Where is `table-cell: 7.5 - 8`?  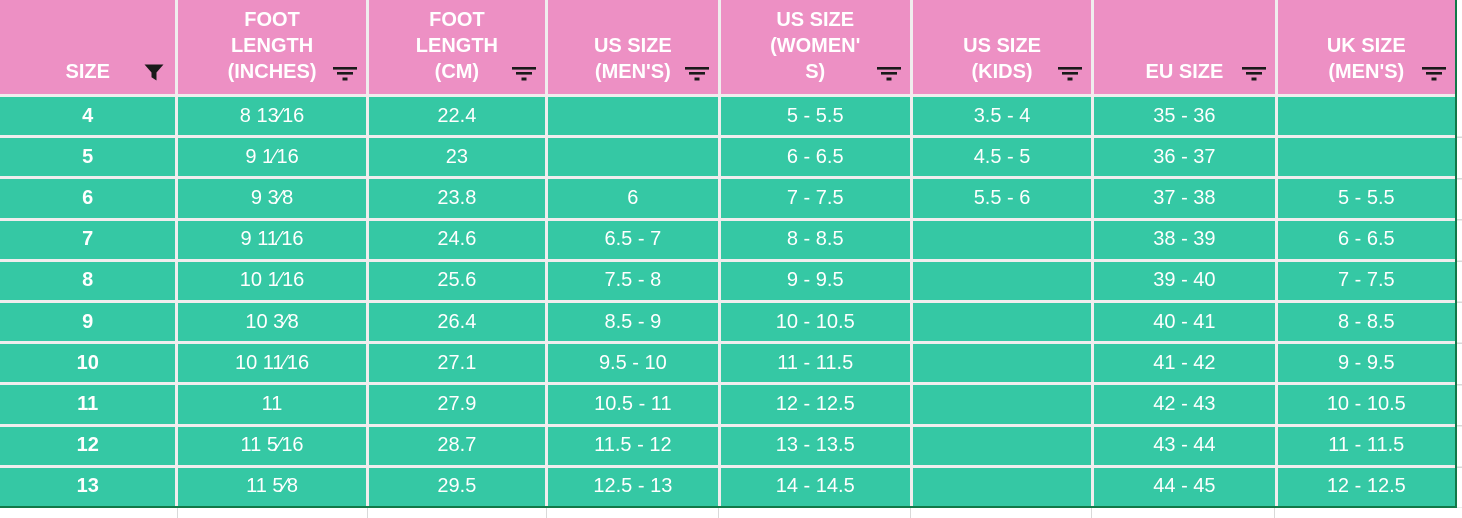
table-cell: 7.5 - 8 is located at coordinates (633, 280).